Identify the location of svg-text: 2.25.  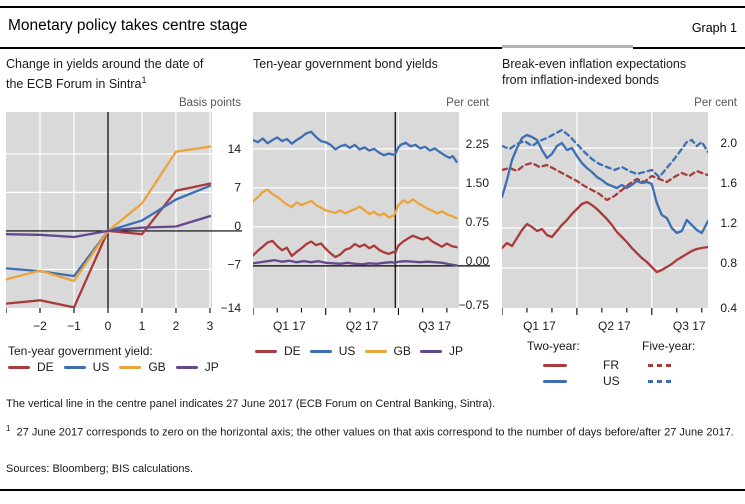
(478, 144).